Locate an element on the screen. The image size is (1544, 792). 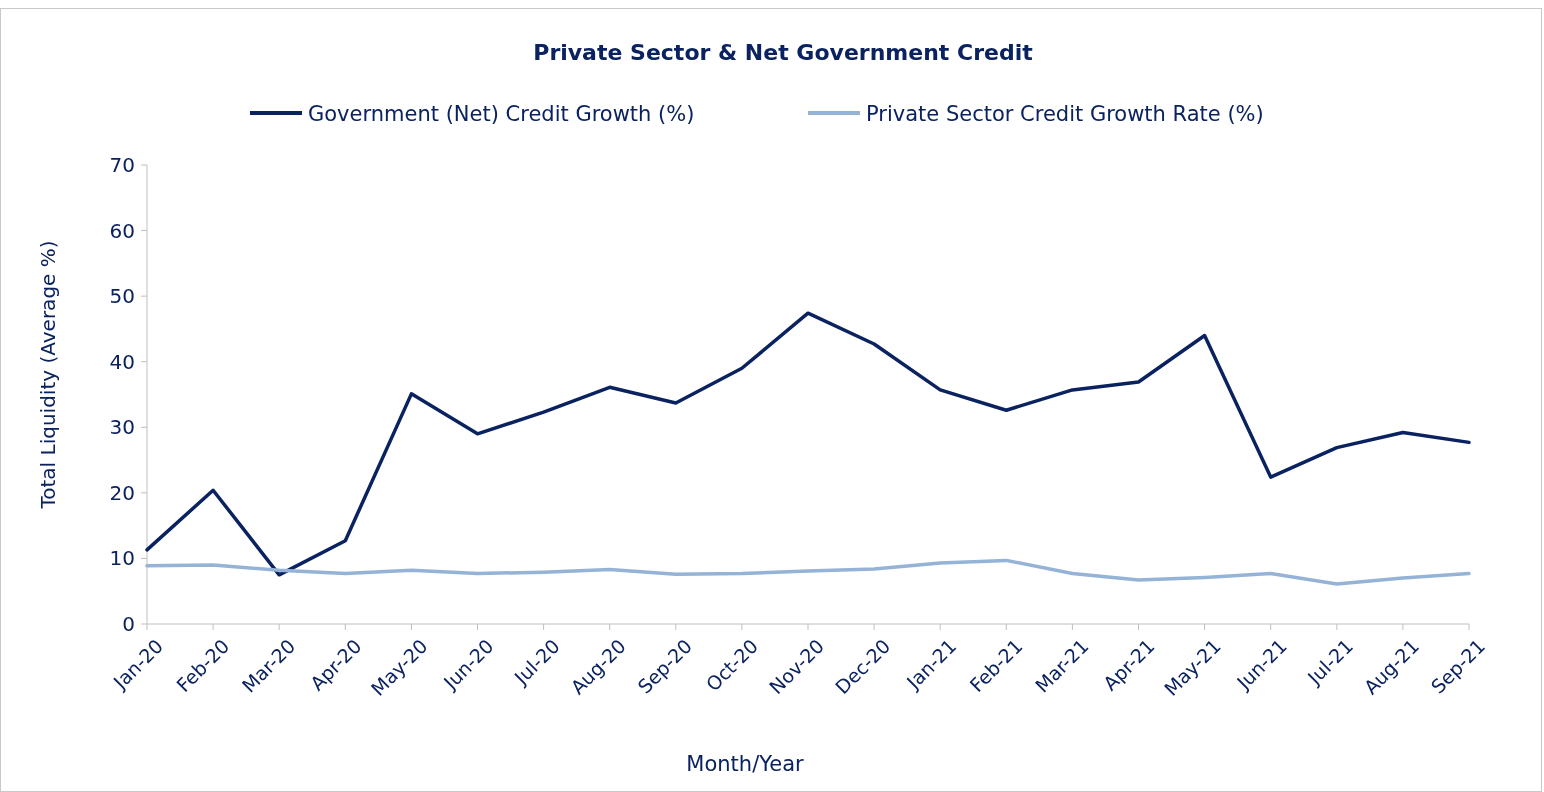
y-tick-label: 20 is located at coordinates (122, 492).